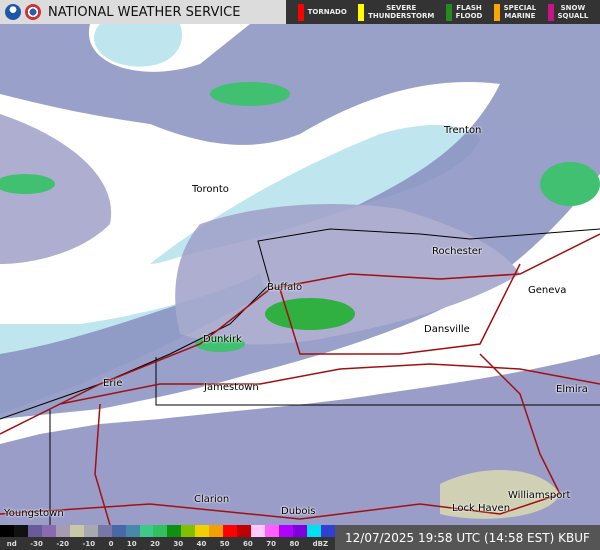 This screenshot has width=600, height=550. Describe the element at coordinates (131, 543) in the screenshot. I see `scale-label: 10` at that location.